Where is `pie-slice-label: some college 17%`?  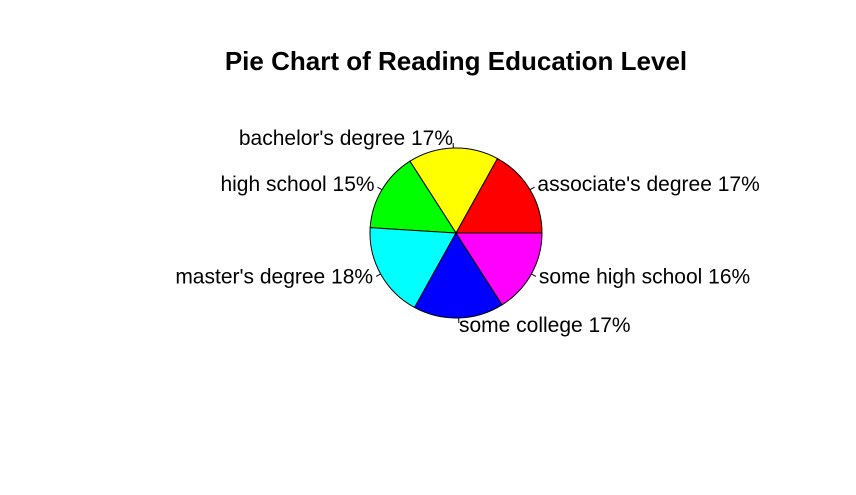
pie-slice-label: some college 17% is located at coordinates (545, 325).